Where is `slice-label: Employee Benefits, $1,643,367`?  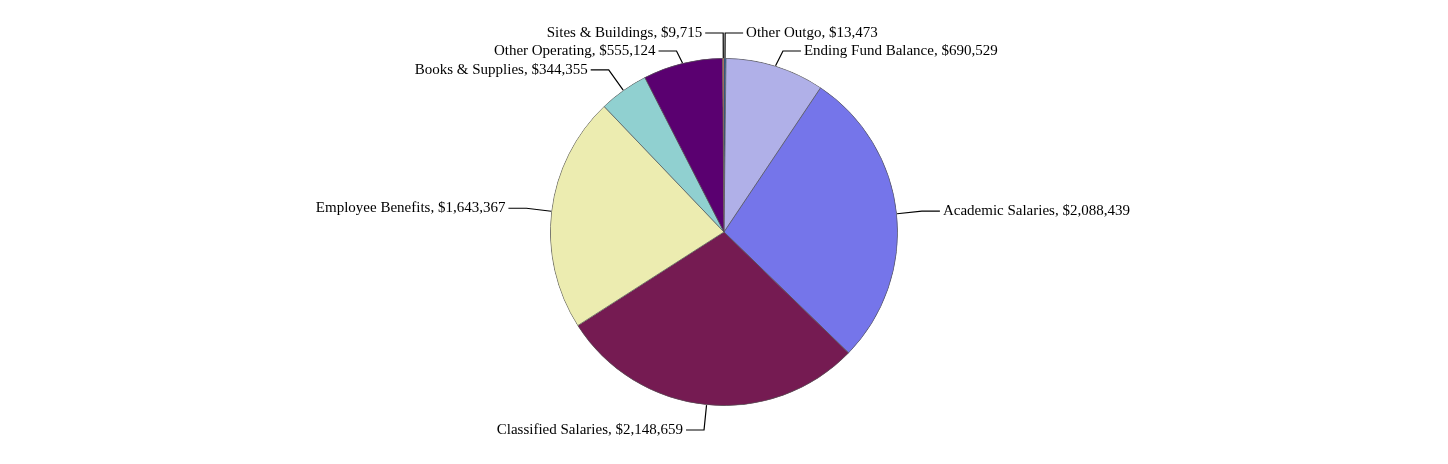
slice-label: Employee Benefits, $1,643,367 is located at coordinates (410, 207).